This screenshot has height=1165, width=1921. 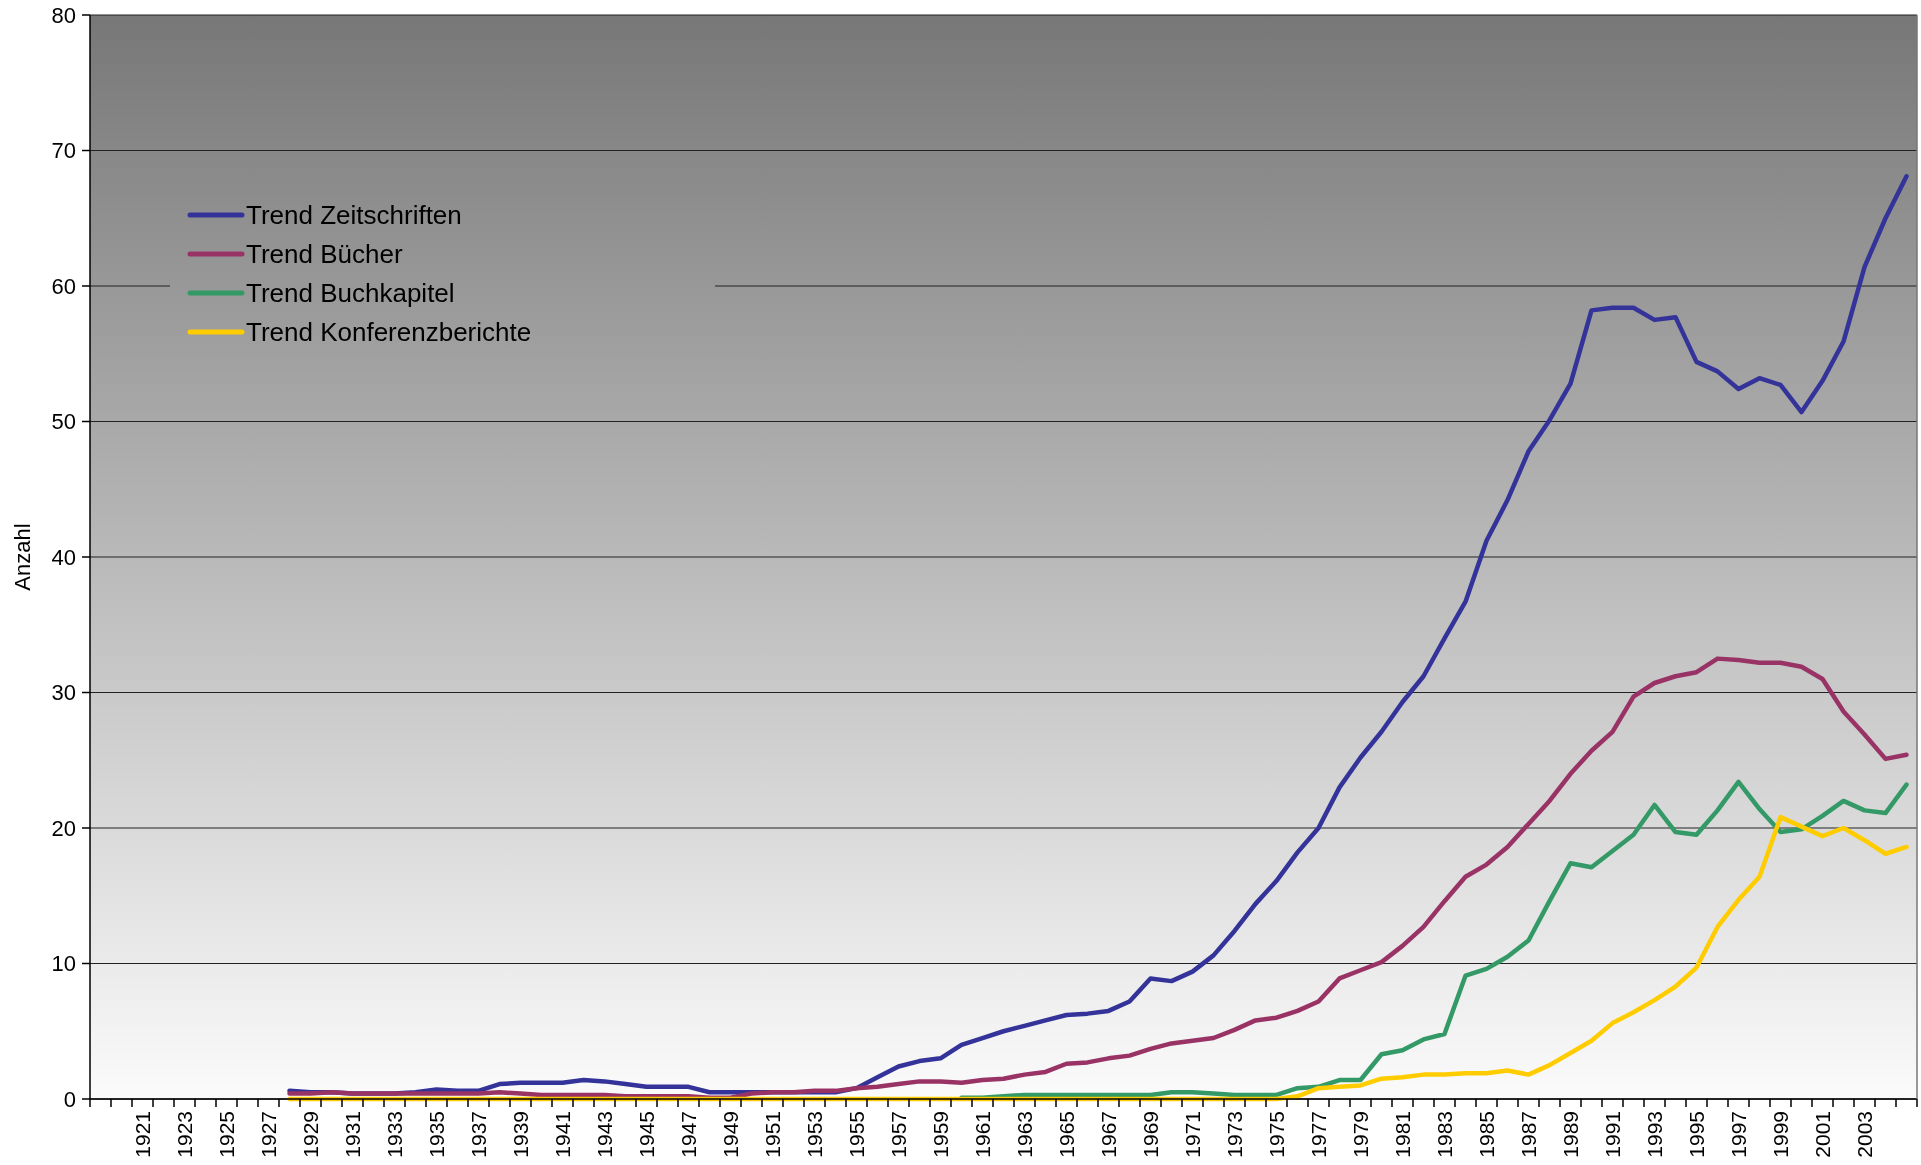 I want to click on x-tick-label: 1979, so click(x=1360, y=1134).